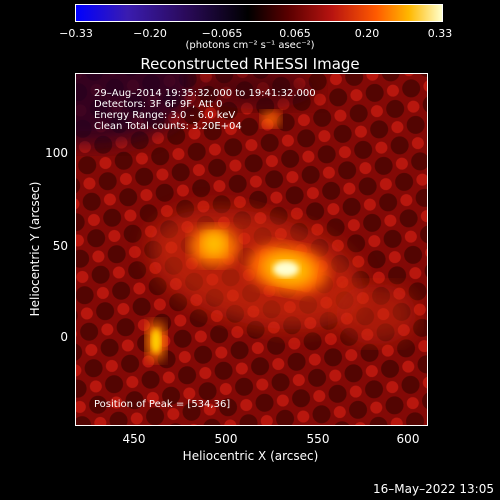 The height and width of the screenshot is (500, 500). What do you see at coordinates (205, 93) in the screenshot?
I see `time-range: 29–Aug–2014 19:35:32.000 to 19:41:32.000` at bounding box center [205, 93].